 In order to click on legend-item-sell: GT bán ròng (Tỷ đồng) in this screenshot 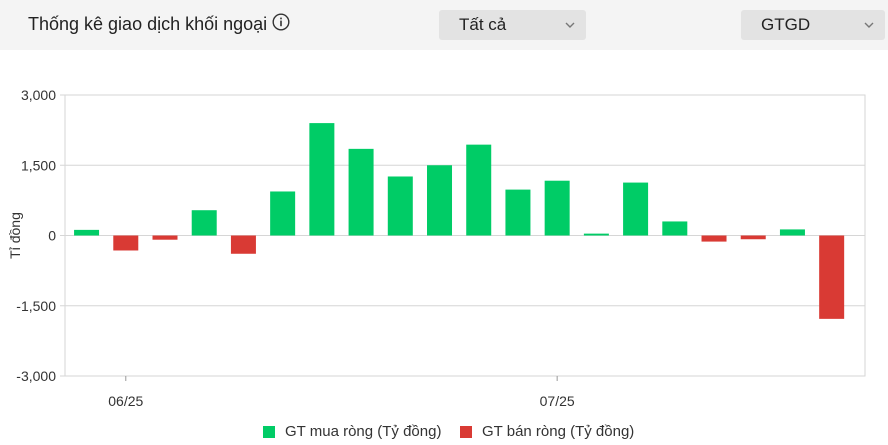, I will do `click(547, 431)`.